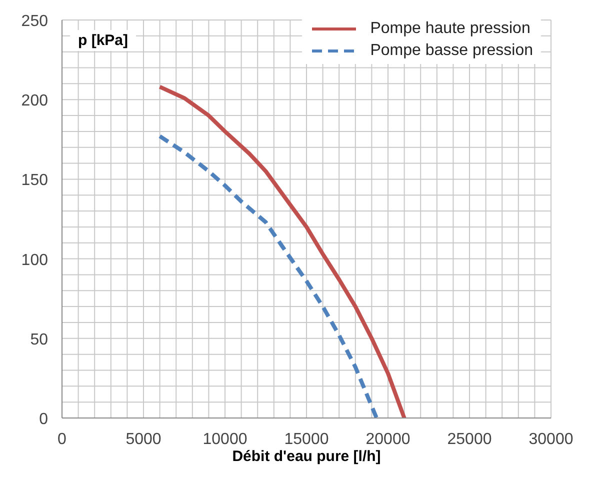 This screenshot has width=589, height=481. What do you see at coordinates (306, 456) in the screenshot?
I see `x-axis-title: Débit d'eau pure [l/h]` at bounding box center [306, 456].